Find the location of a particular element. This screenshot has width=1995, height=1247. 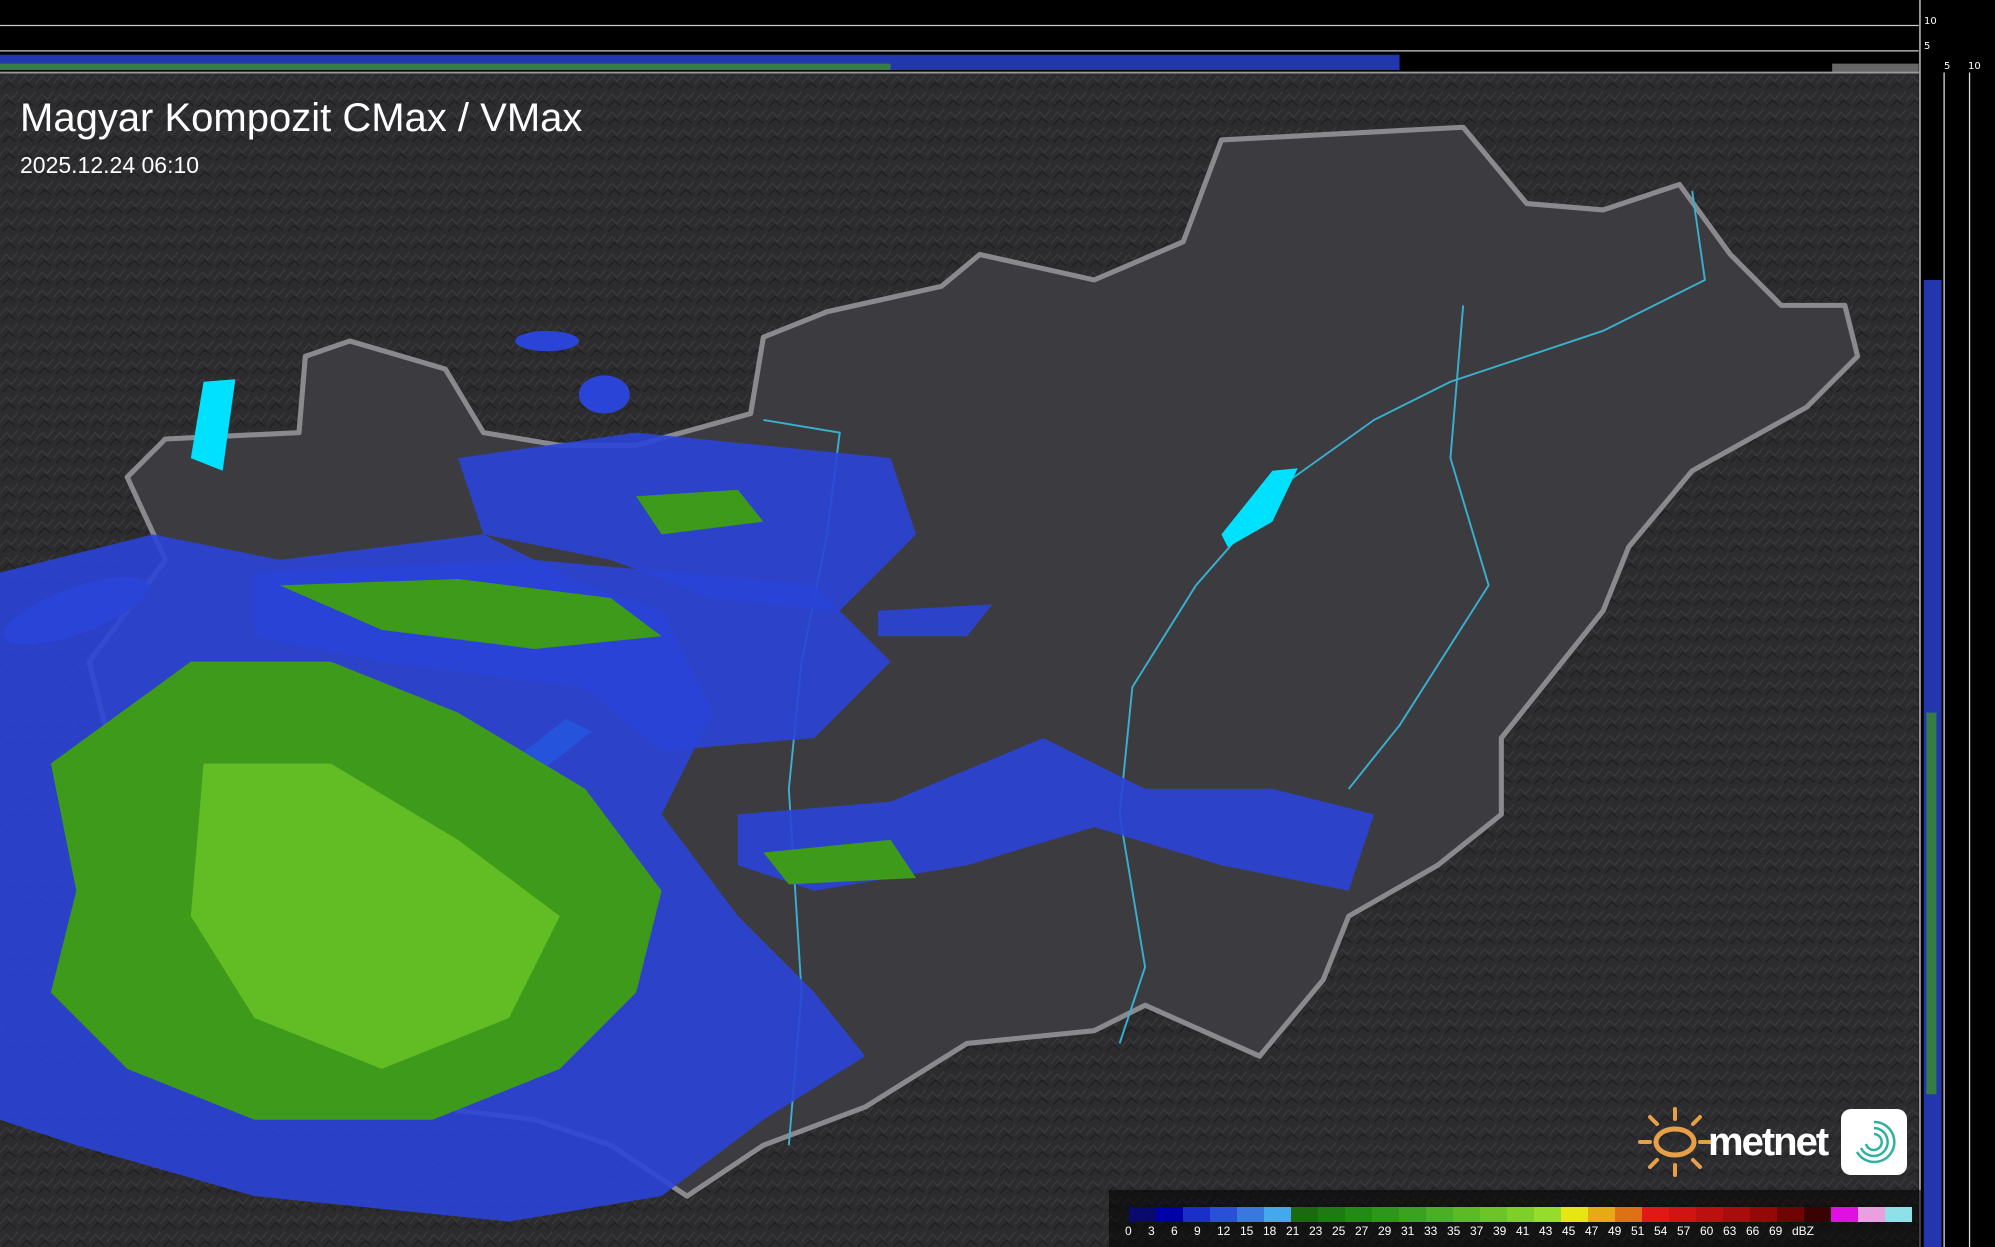

legend-label: 35 is located at coordinates (1454, 1231).